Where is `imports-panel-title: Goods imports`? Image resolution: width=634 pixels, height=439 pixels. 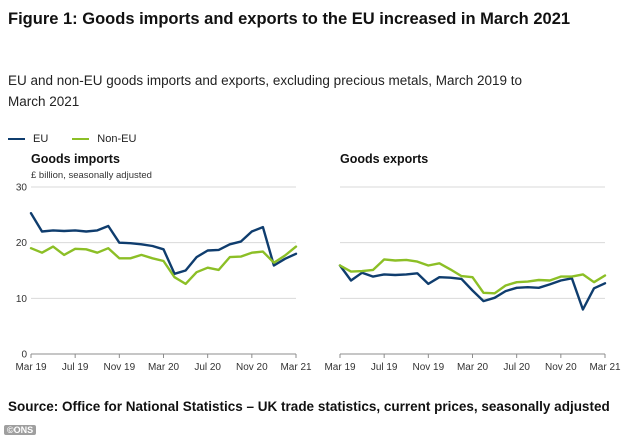
imports-panel-title: Goods imports is located at coordinates (75, 159).